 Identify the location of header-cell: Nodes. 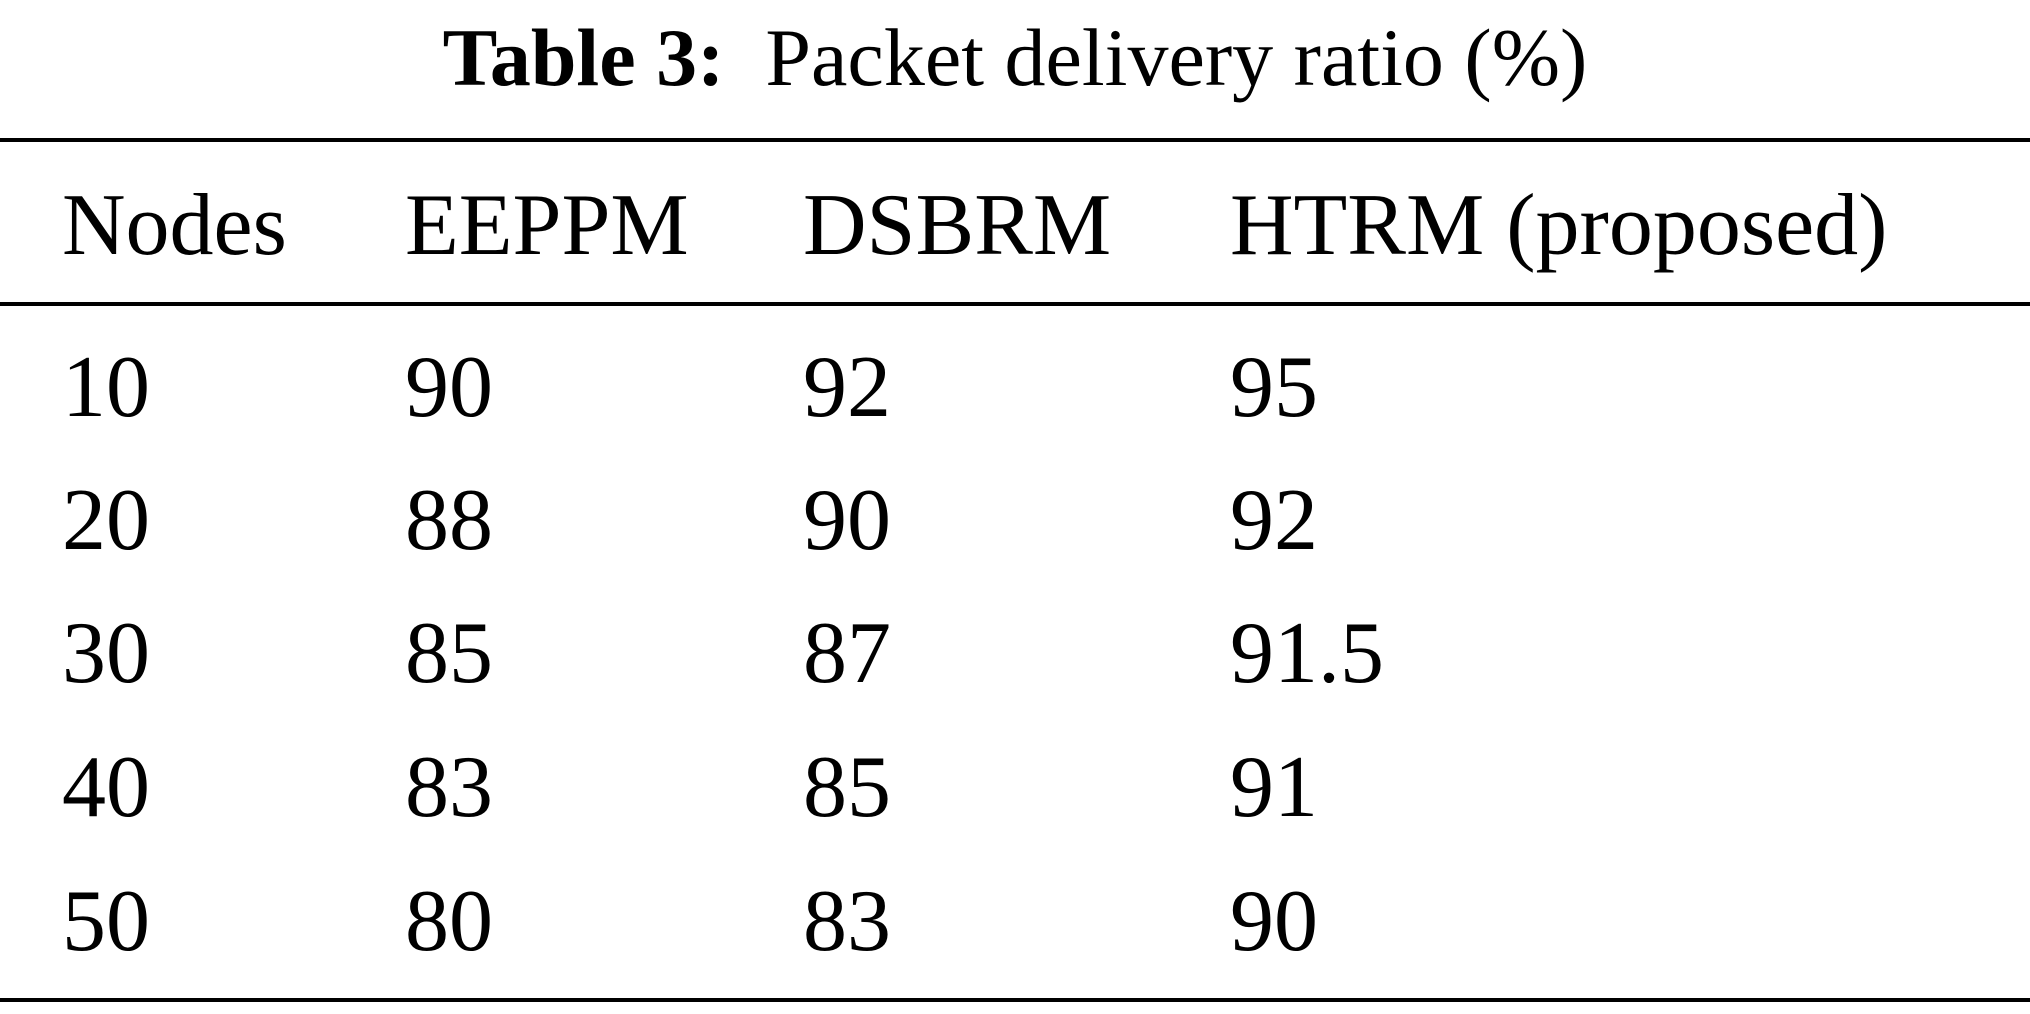
(174, 225).